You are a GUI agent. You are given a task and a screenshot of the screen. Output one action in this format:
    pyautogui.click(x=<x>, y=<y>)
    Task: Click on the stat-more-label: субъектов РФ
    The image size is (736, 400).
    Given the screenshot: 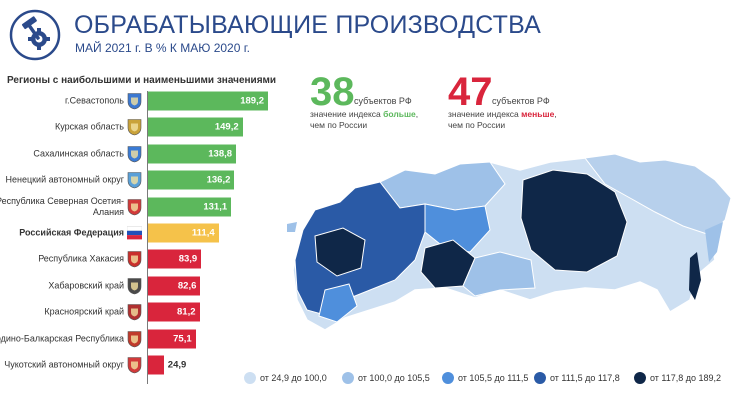 What is the action you would take?
    pyautogui.click(x=383, y=101)
    